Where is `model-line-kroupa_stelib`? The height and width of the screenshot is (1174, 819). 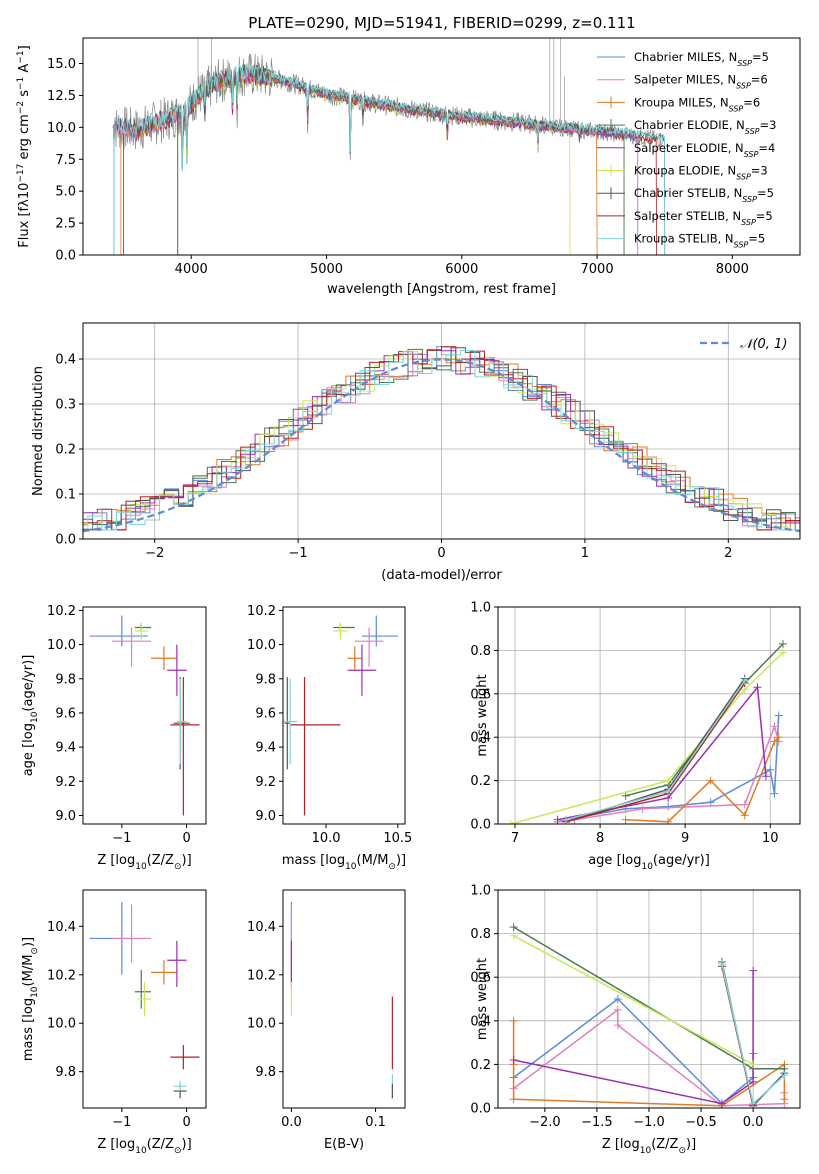 model-line-kroupa_stelib is located at coordinates (389, 159).